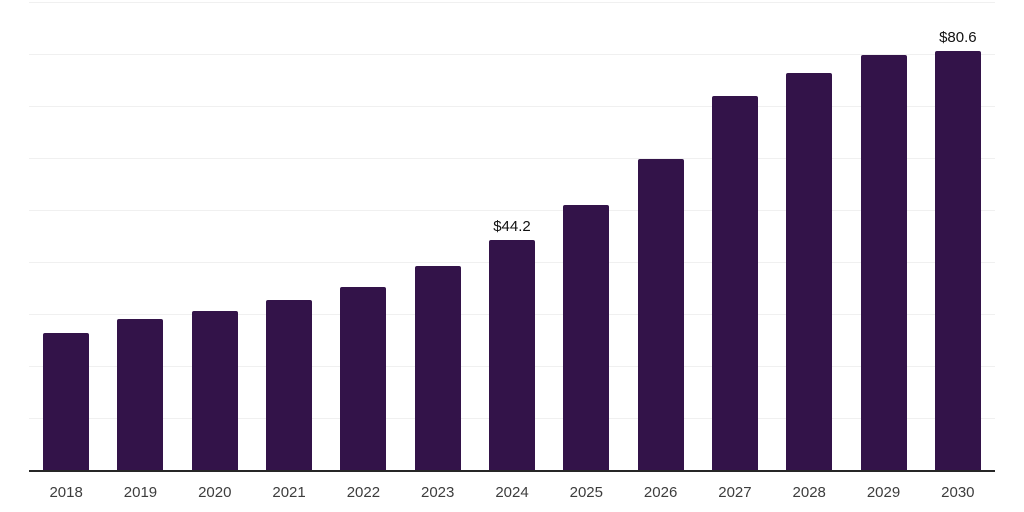 This screenshot has height=512, width=1024. What do you see at coordinates (512, 227) in the screenshot?
I see `bar-value-label-2024: $44.2` at bounding box center [512, 227].